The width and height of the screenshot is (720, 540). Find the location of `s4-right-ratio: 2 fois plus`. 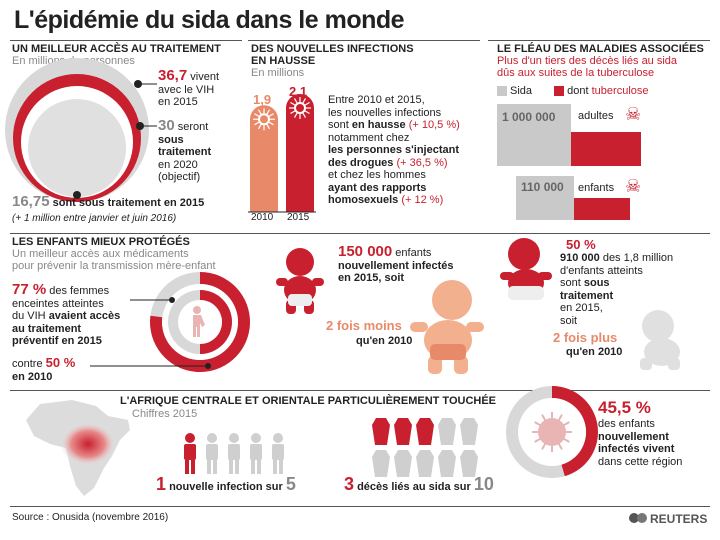

s4-right-ratio: 2 fois plus is located at coordinates (585, 337).